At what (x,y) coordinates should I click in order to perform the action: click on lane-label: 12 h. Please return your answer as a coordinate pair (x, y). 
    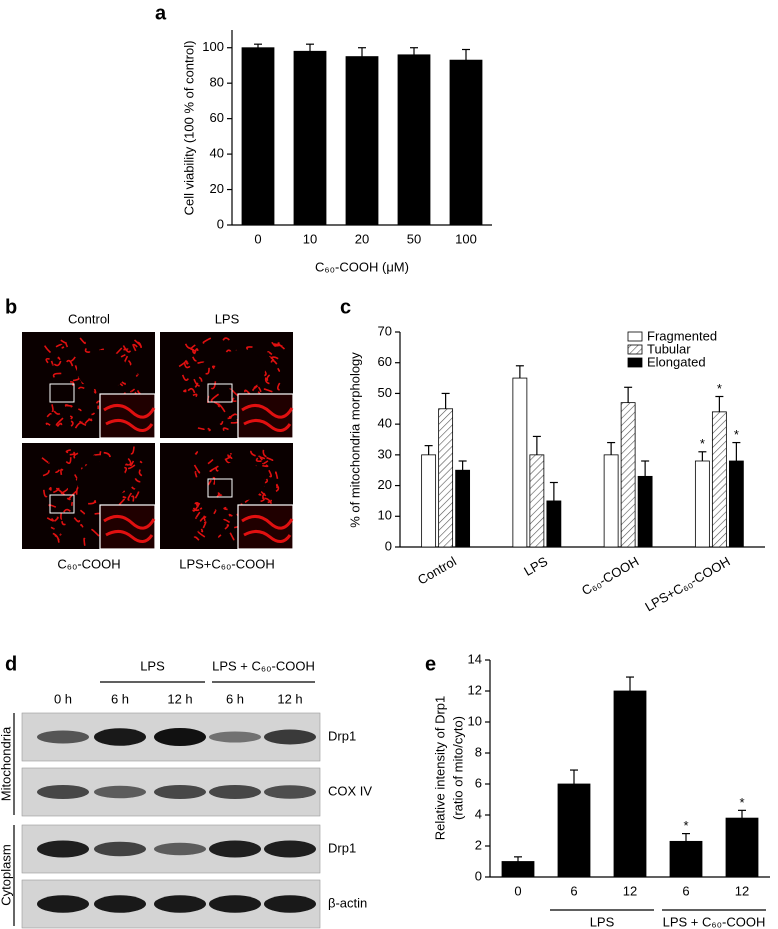
    Looking at the image, I should click on (289, 698).